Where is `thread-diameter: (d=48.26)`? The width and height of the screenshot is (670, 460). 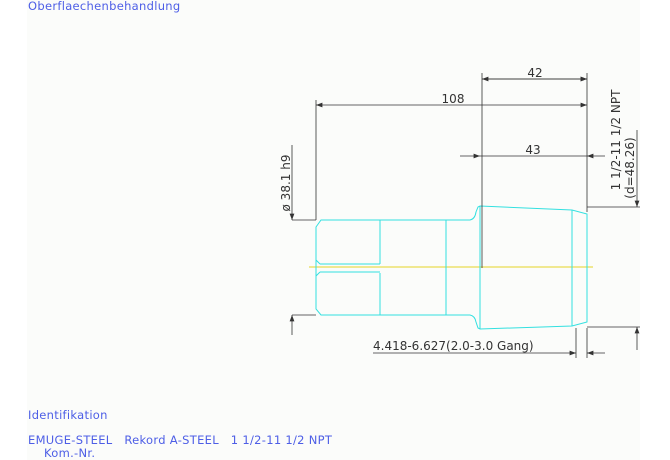 thread-diameter: (d=48.26) is located at coordinates (630, 167).